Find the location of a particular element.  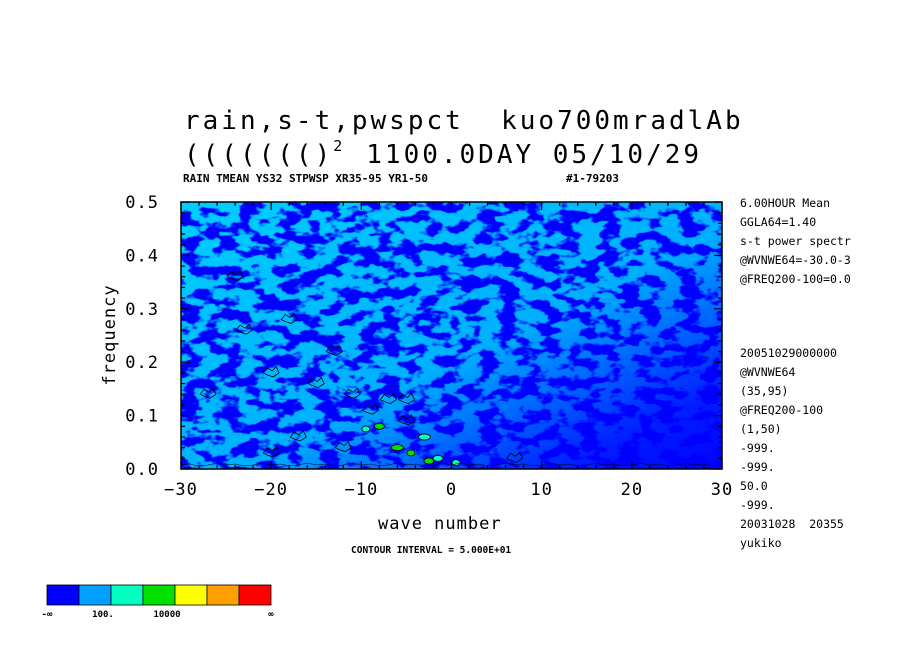

x-tick-label: 30 is located at coordinates (722, 490).